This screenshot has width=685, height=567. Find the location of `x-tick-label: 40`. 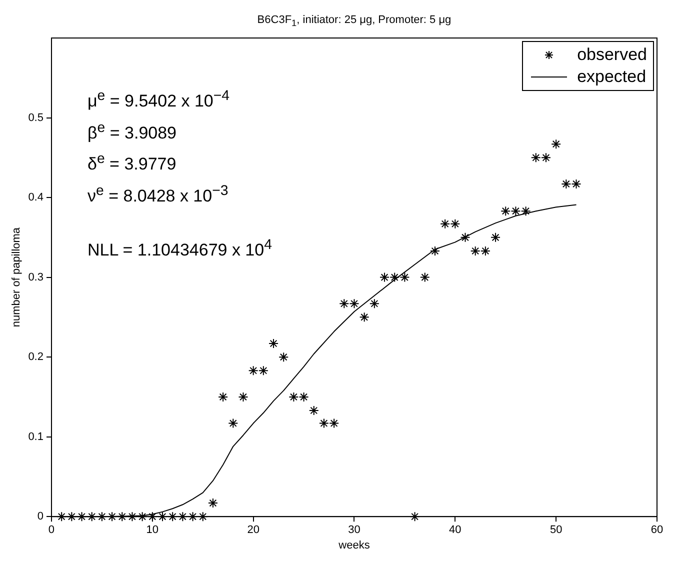

x-tick-label: 40 is located at coordinates (455, 530).